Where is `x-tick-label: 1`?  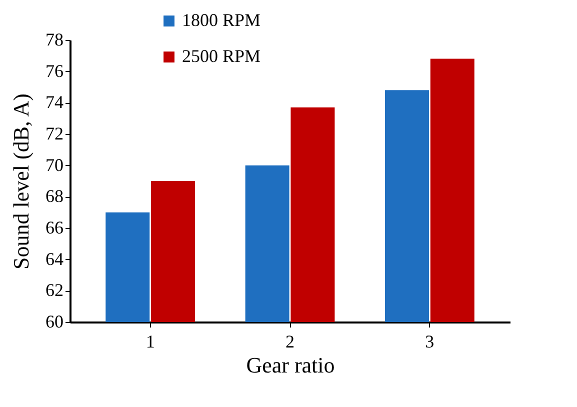 x-tick-label: 1 is located at coordinates (150, 342).